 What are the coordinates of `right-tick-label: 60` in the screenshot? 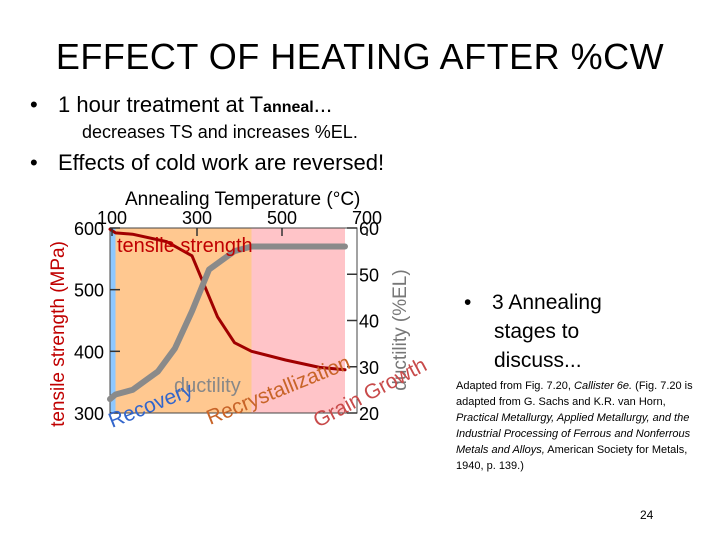 It's located at (369, 229).